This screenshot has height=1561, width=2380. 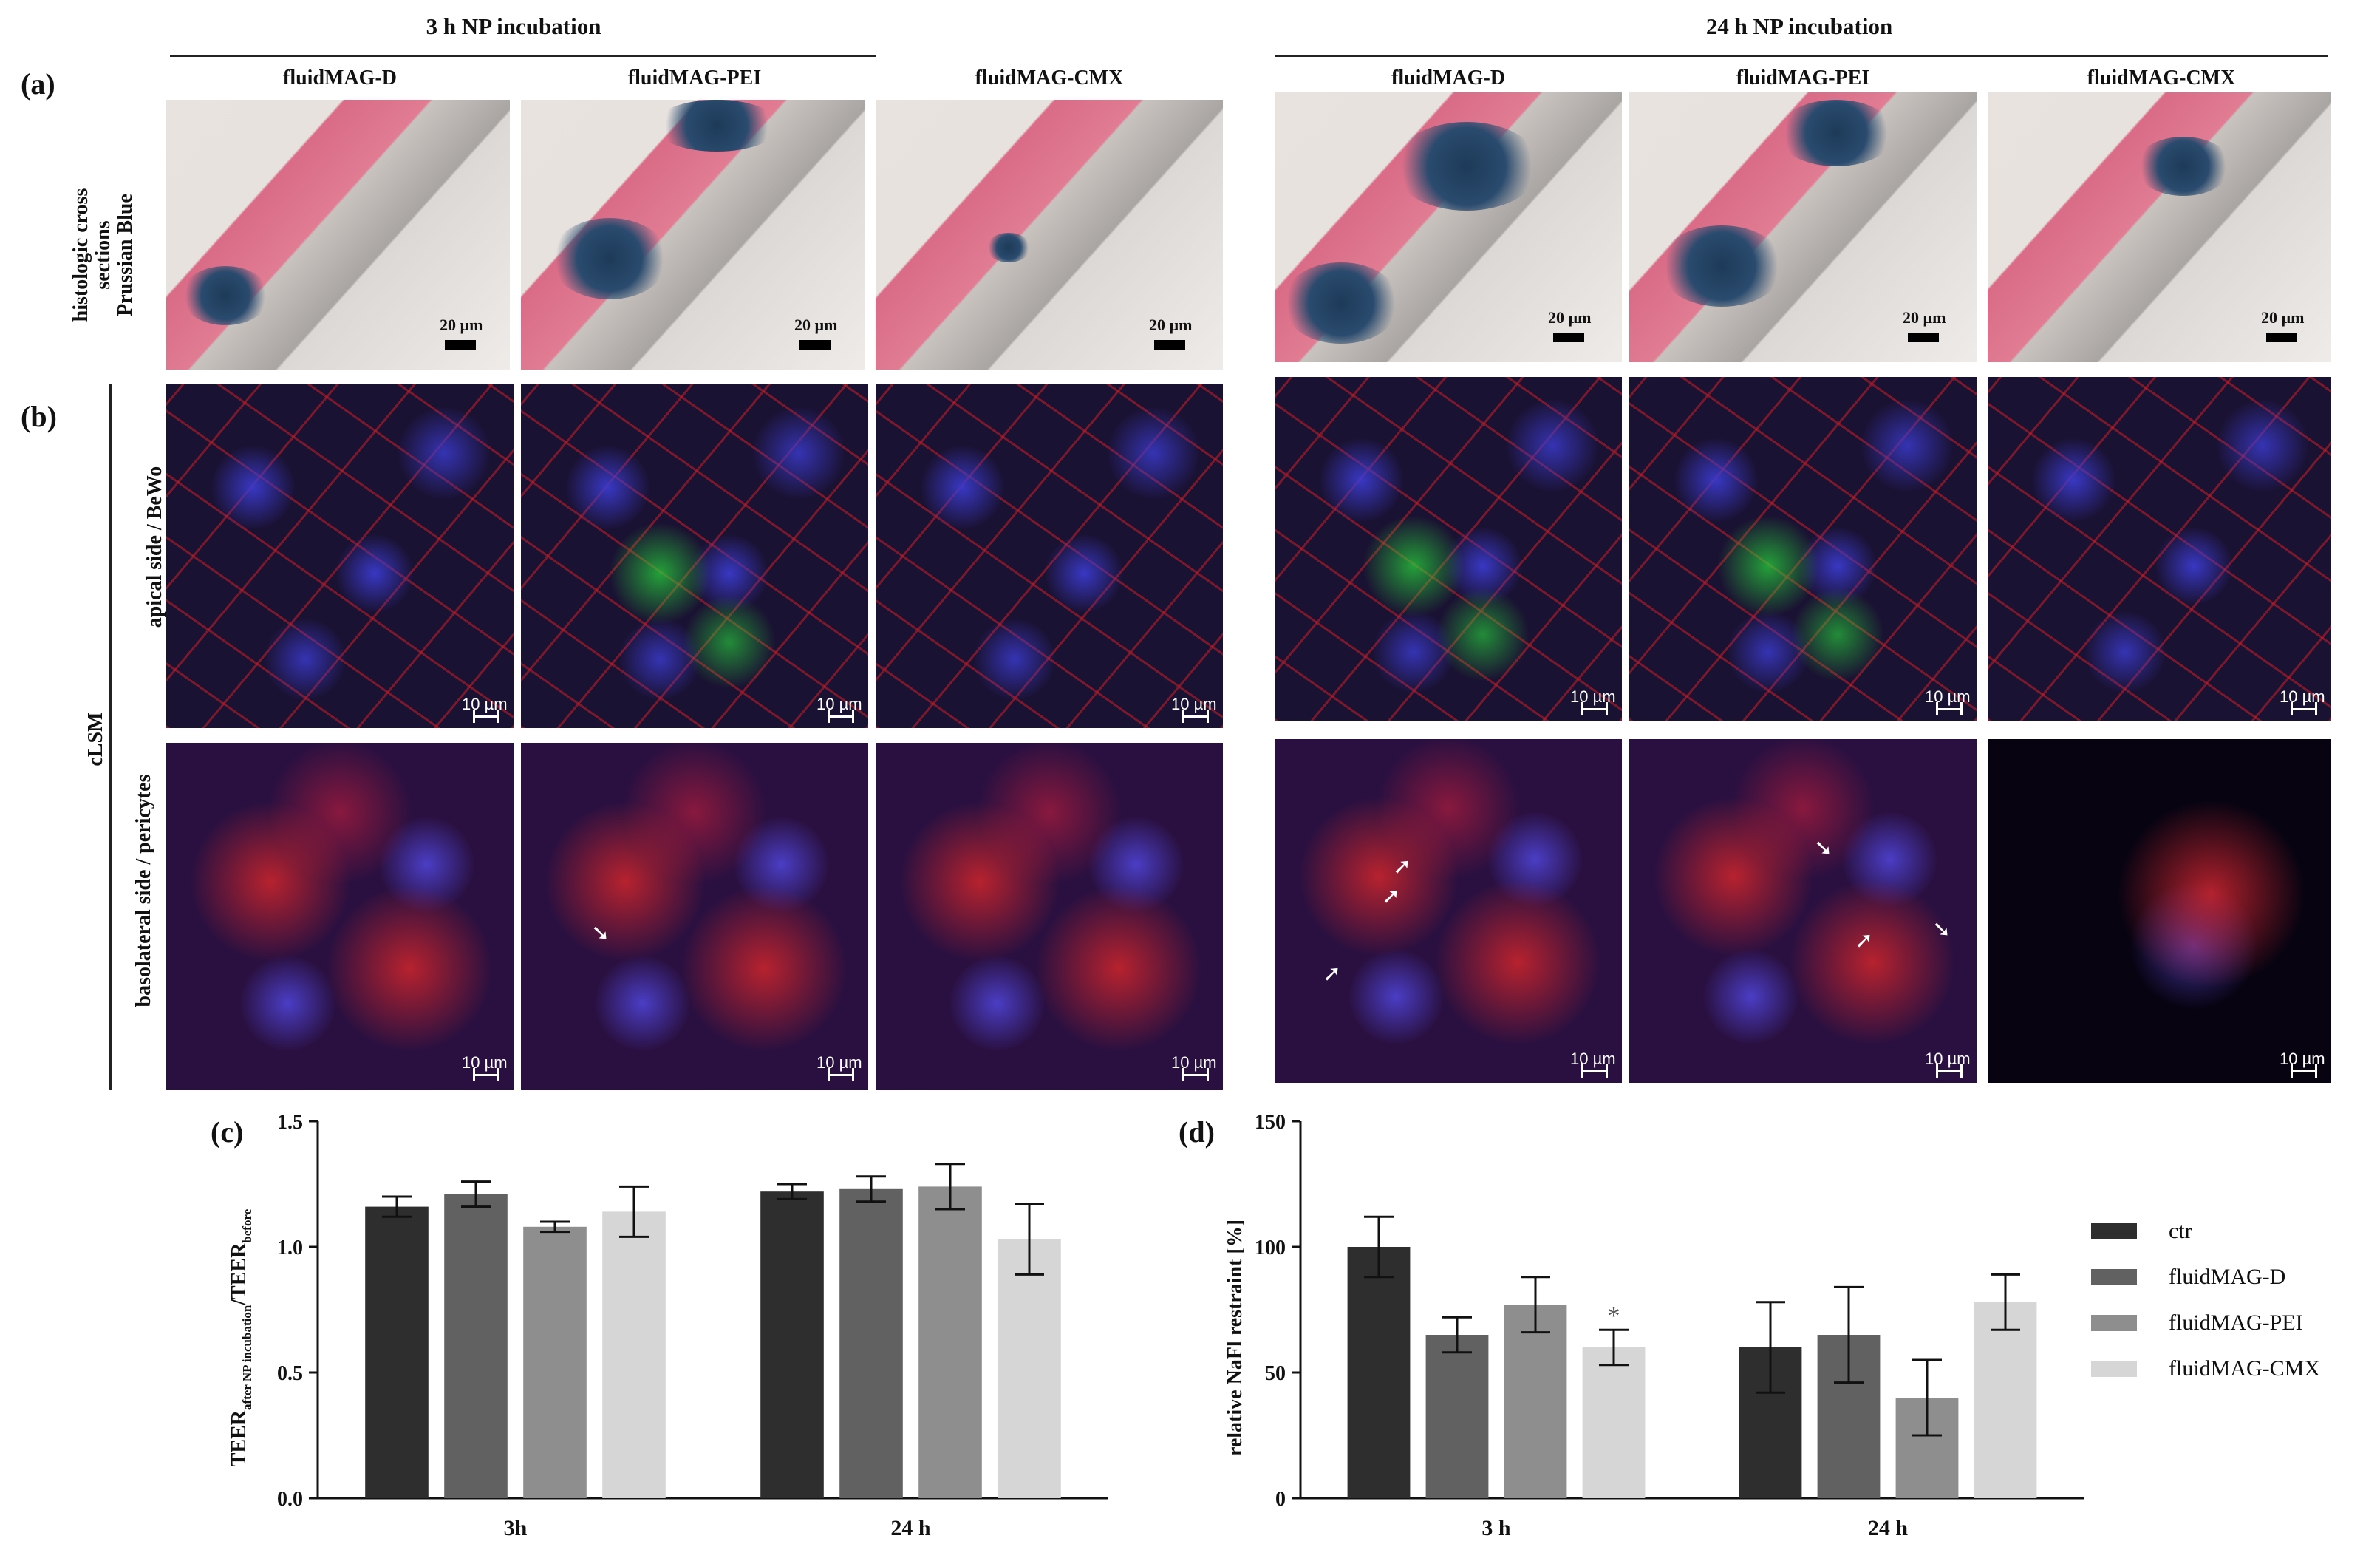 I want to click on row-label-histology: histologic cross sections Prussian Blue, so click(x=104, y=235).